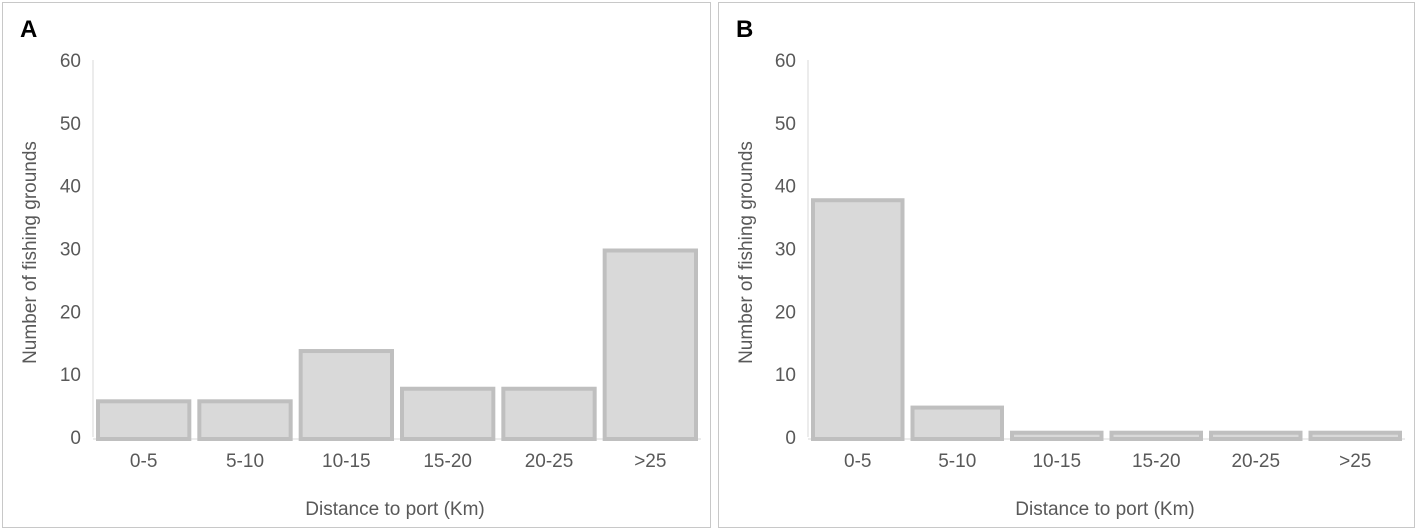 The width and height of the screenshot is (1417, 531). What do you see at coordinates (395, 509) in the screenshot?
I see `x-axis-title-a: Distance to port (Km)` at bounding box center [395, 509].